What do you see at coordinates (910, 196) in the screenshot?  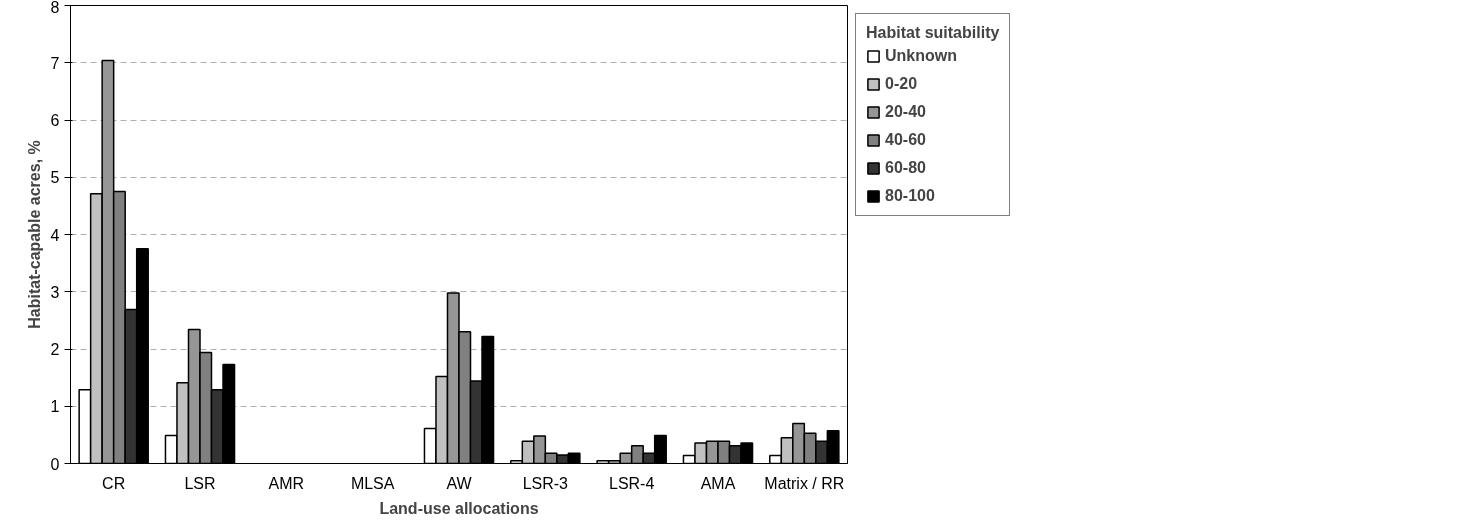 I see `legend-label: 80-100` at bounding box center [910, 196].